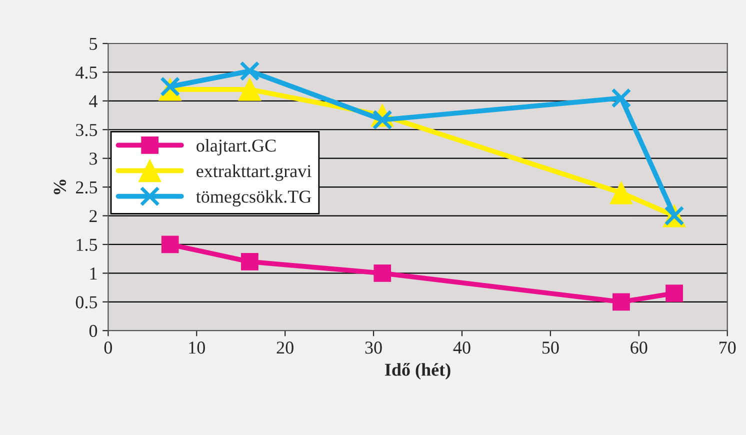  I want to click on x-tick-label: 30, so click(373, 348).